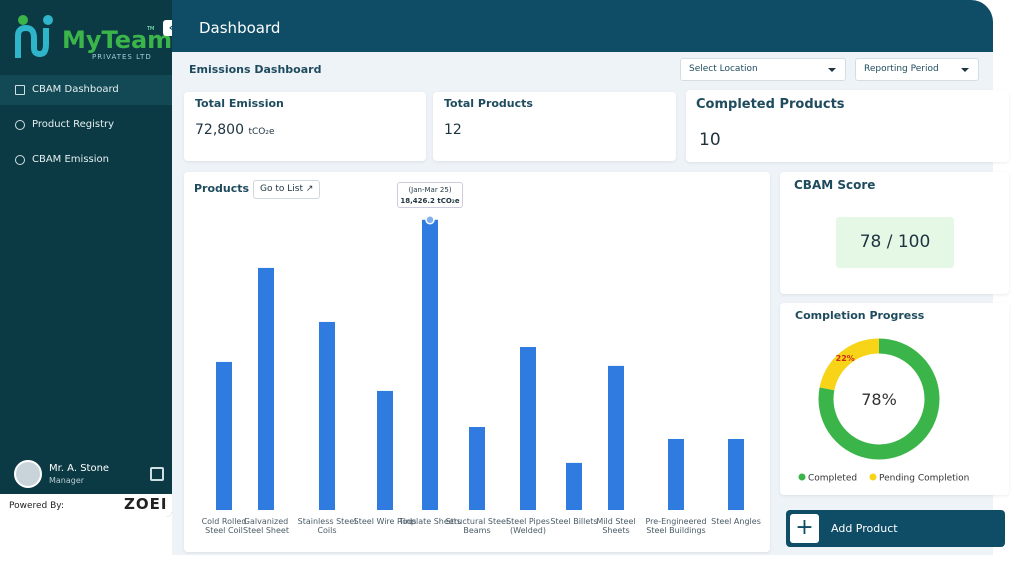 Image resolution: width=1024 pixels, height=566 pixels. I want to click on donut-segment-label: 22%, so click(845, 358).